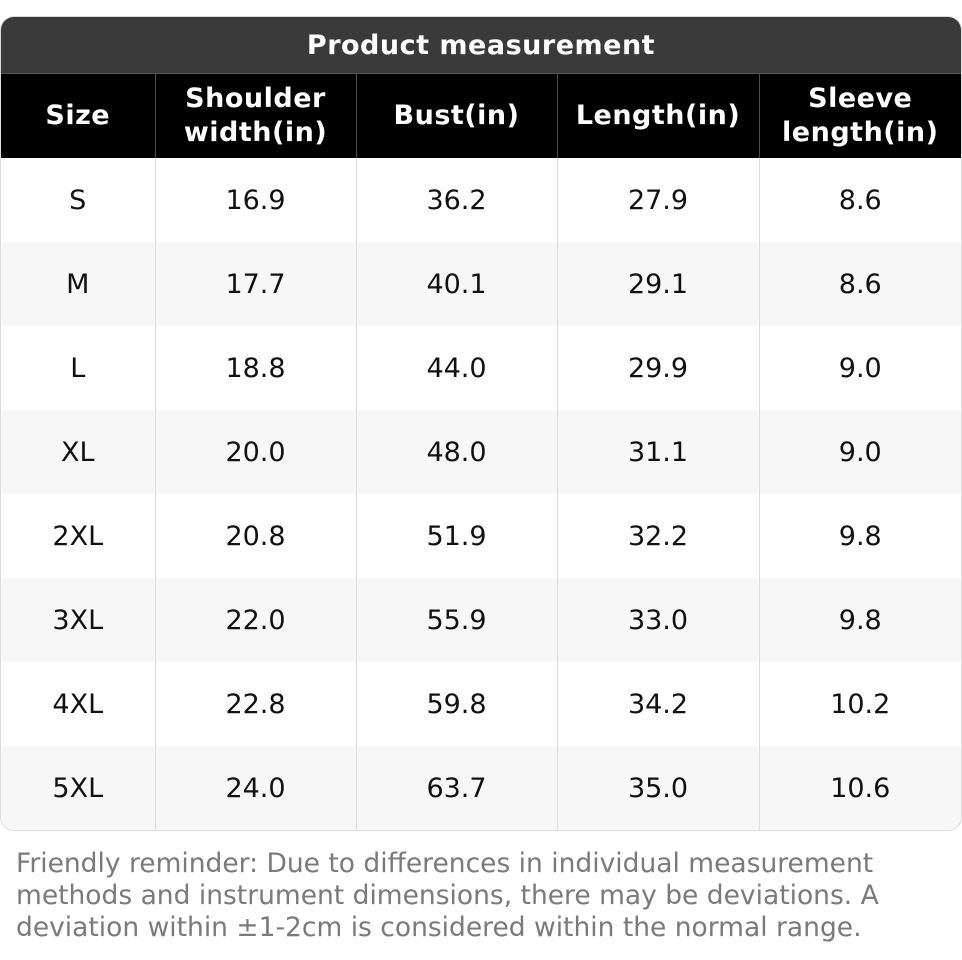  What do you see at coordinates (456, 116) in the screenshot?
I see `header-bust: Bust(in)` at bounding box center [456, 116].